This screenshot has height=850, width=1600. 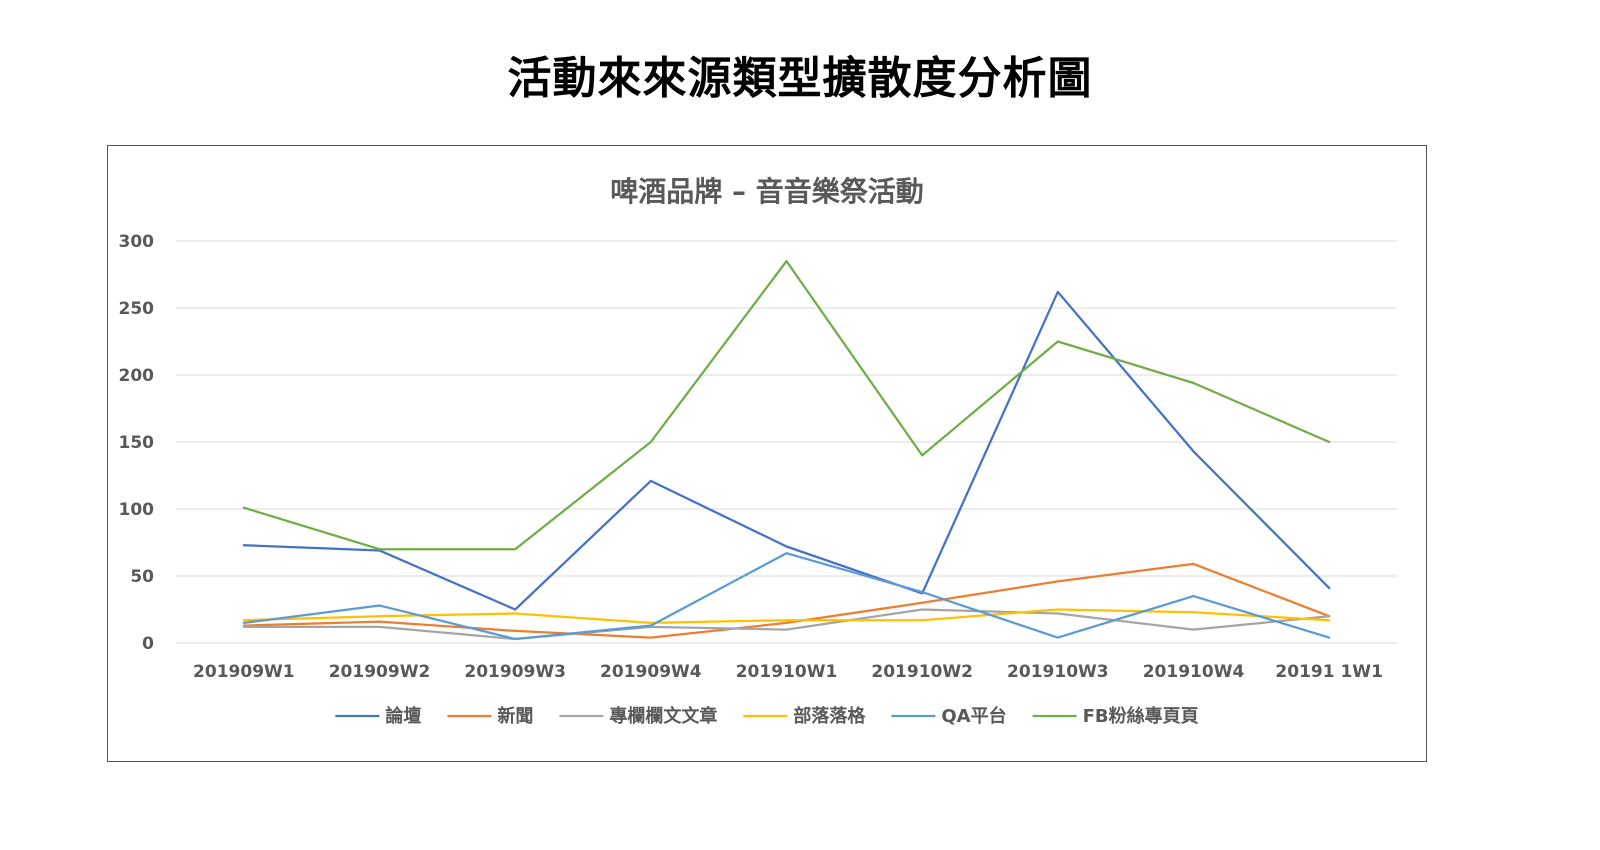 I want to click on x-tick-label: 201909W1, so click(x=244, y=672).